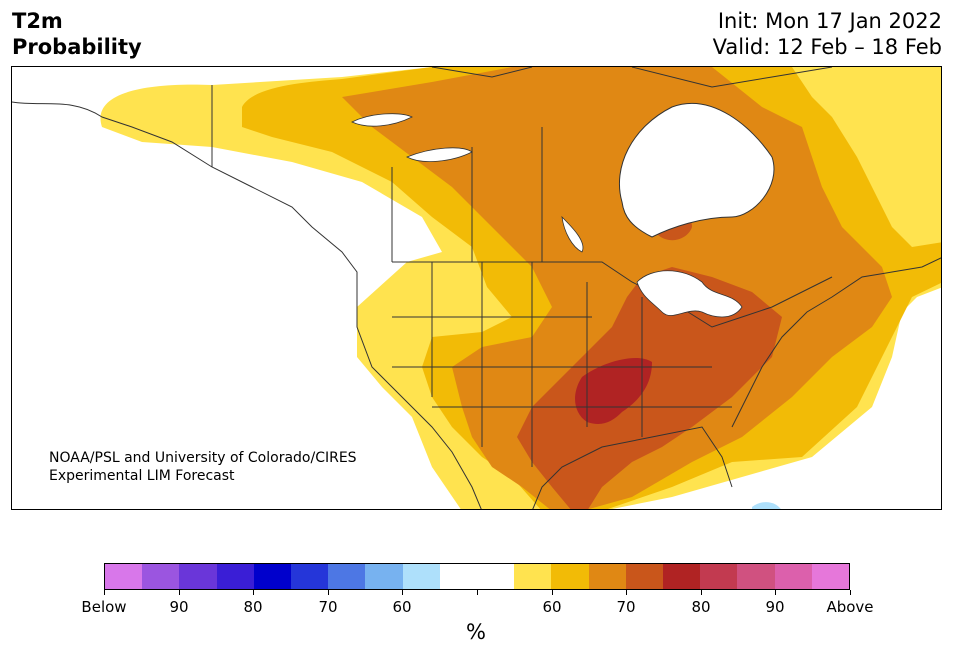  I want to click on great-bear-lake, so click(382, 120).